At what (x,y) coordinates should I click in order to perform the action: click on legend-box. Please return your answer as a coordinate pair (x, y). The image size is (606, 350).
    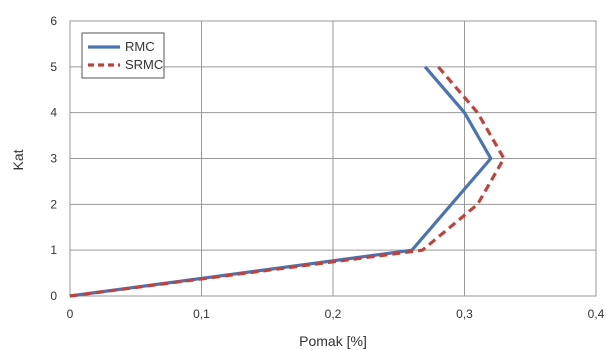
    Looking at the image, I should click on (123, 55).